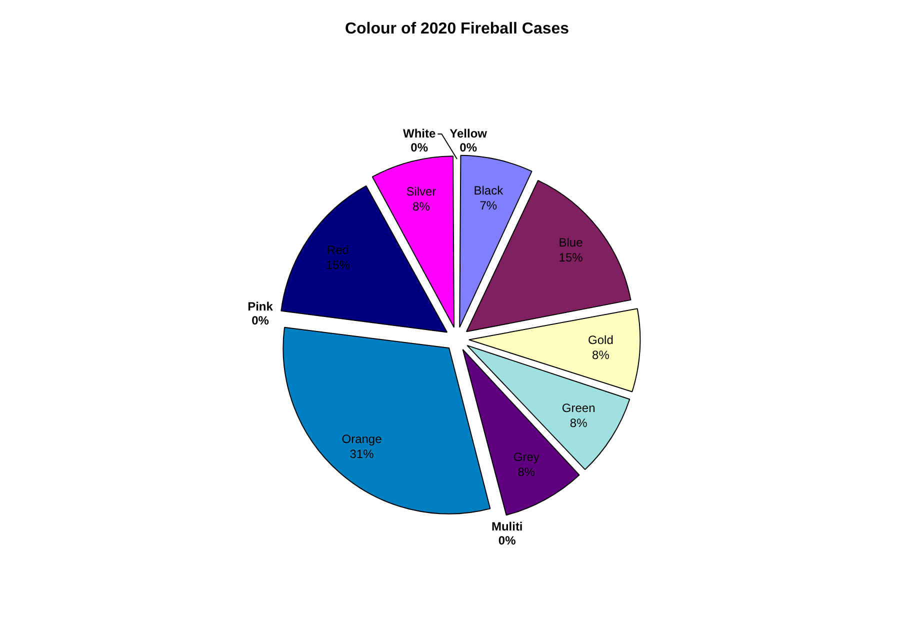 This screenshot has width=911, height=623. Describe the element at coordinates (601, 339) in the screenshot. I see `slice-label: Gold` at that location.